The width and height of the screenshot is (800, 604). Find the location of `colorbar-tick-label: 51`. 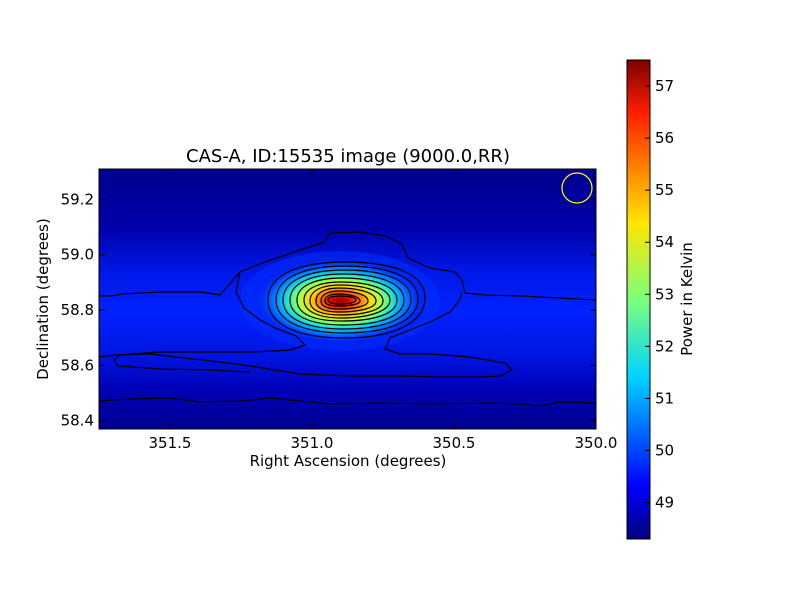

colorbar-tick-label: 51 is located at coordinates (664, 398).